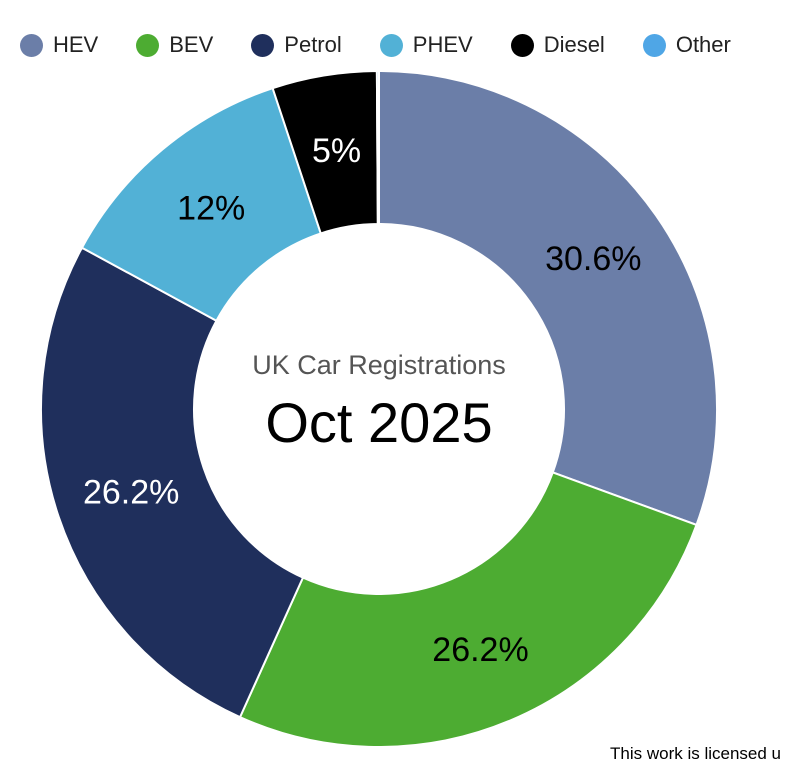 The width and height of the screenshot is (800, 777). I want to click on chart-center-title: Oct 2025, so click(379, 422).